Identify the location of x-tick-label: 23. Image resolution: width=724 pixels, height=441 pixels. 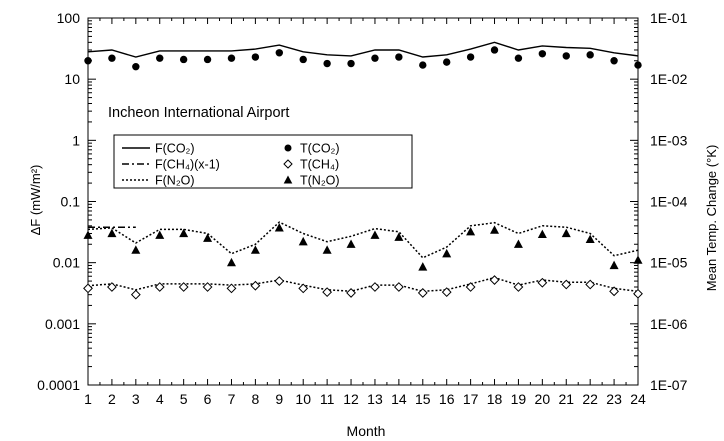
(614, 399).